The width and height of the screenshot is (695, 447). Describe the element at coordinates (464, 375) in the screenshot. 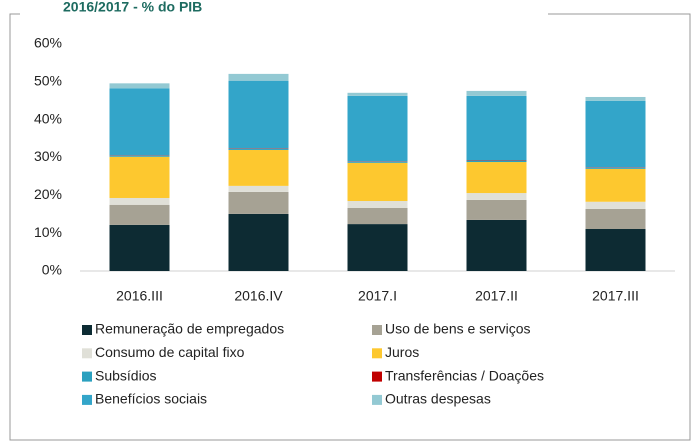

I see `legend-label: Transferências / Doações` at that location.